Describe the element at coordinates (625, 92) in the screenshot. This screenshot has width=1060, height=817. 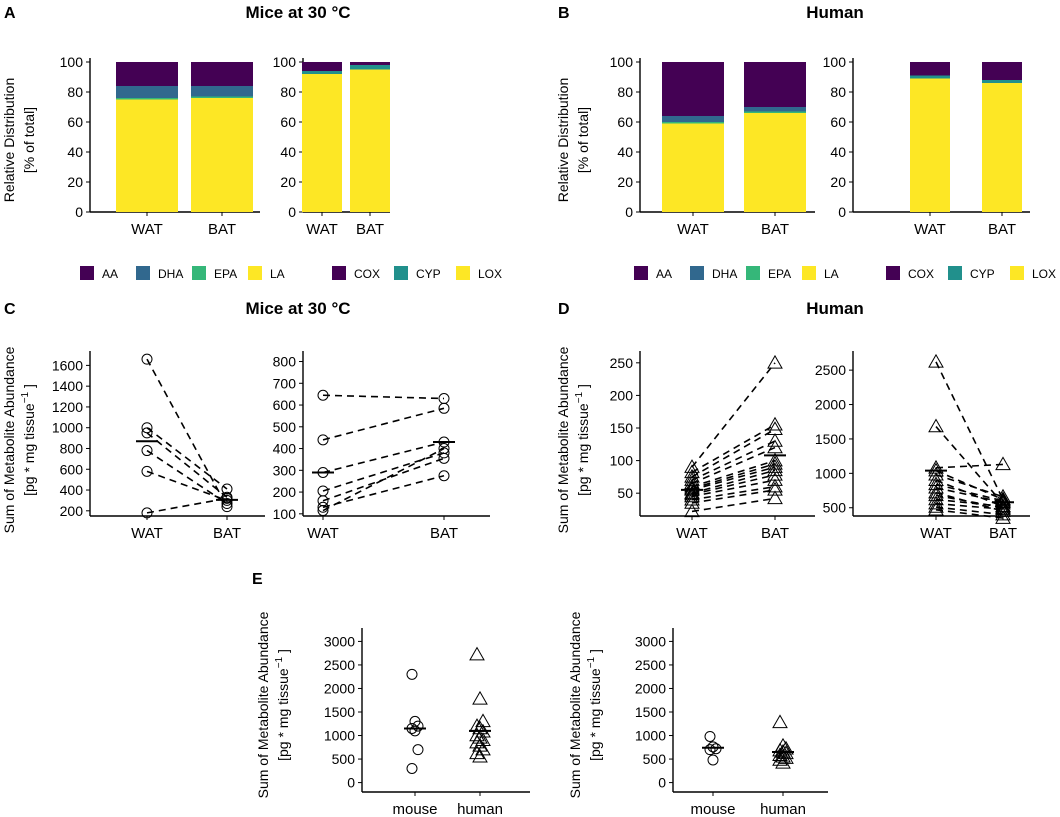
I see `b1-ytick-label: 80` at that location.